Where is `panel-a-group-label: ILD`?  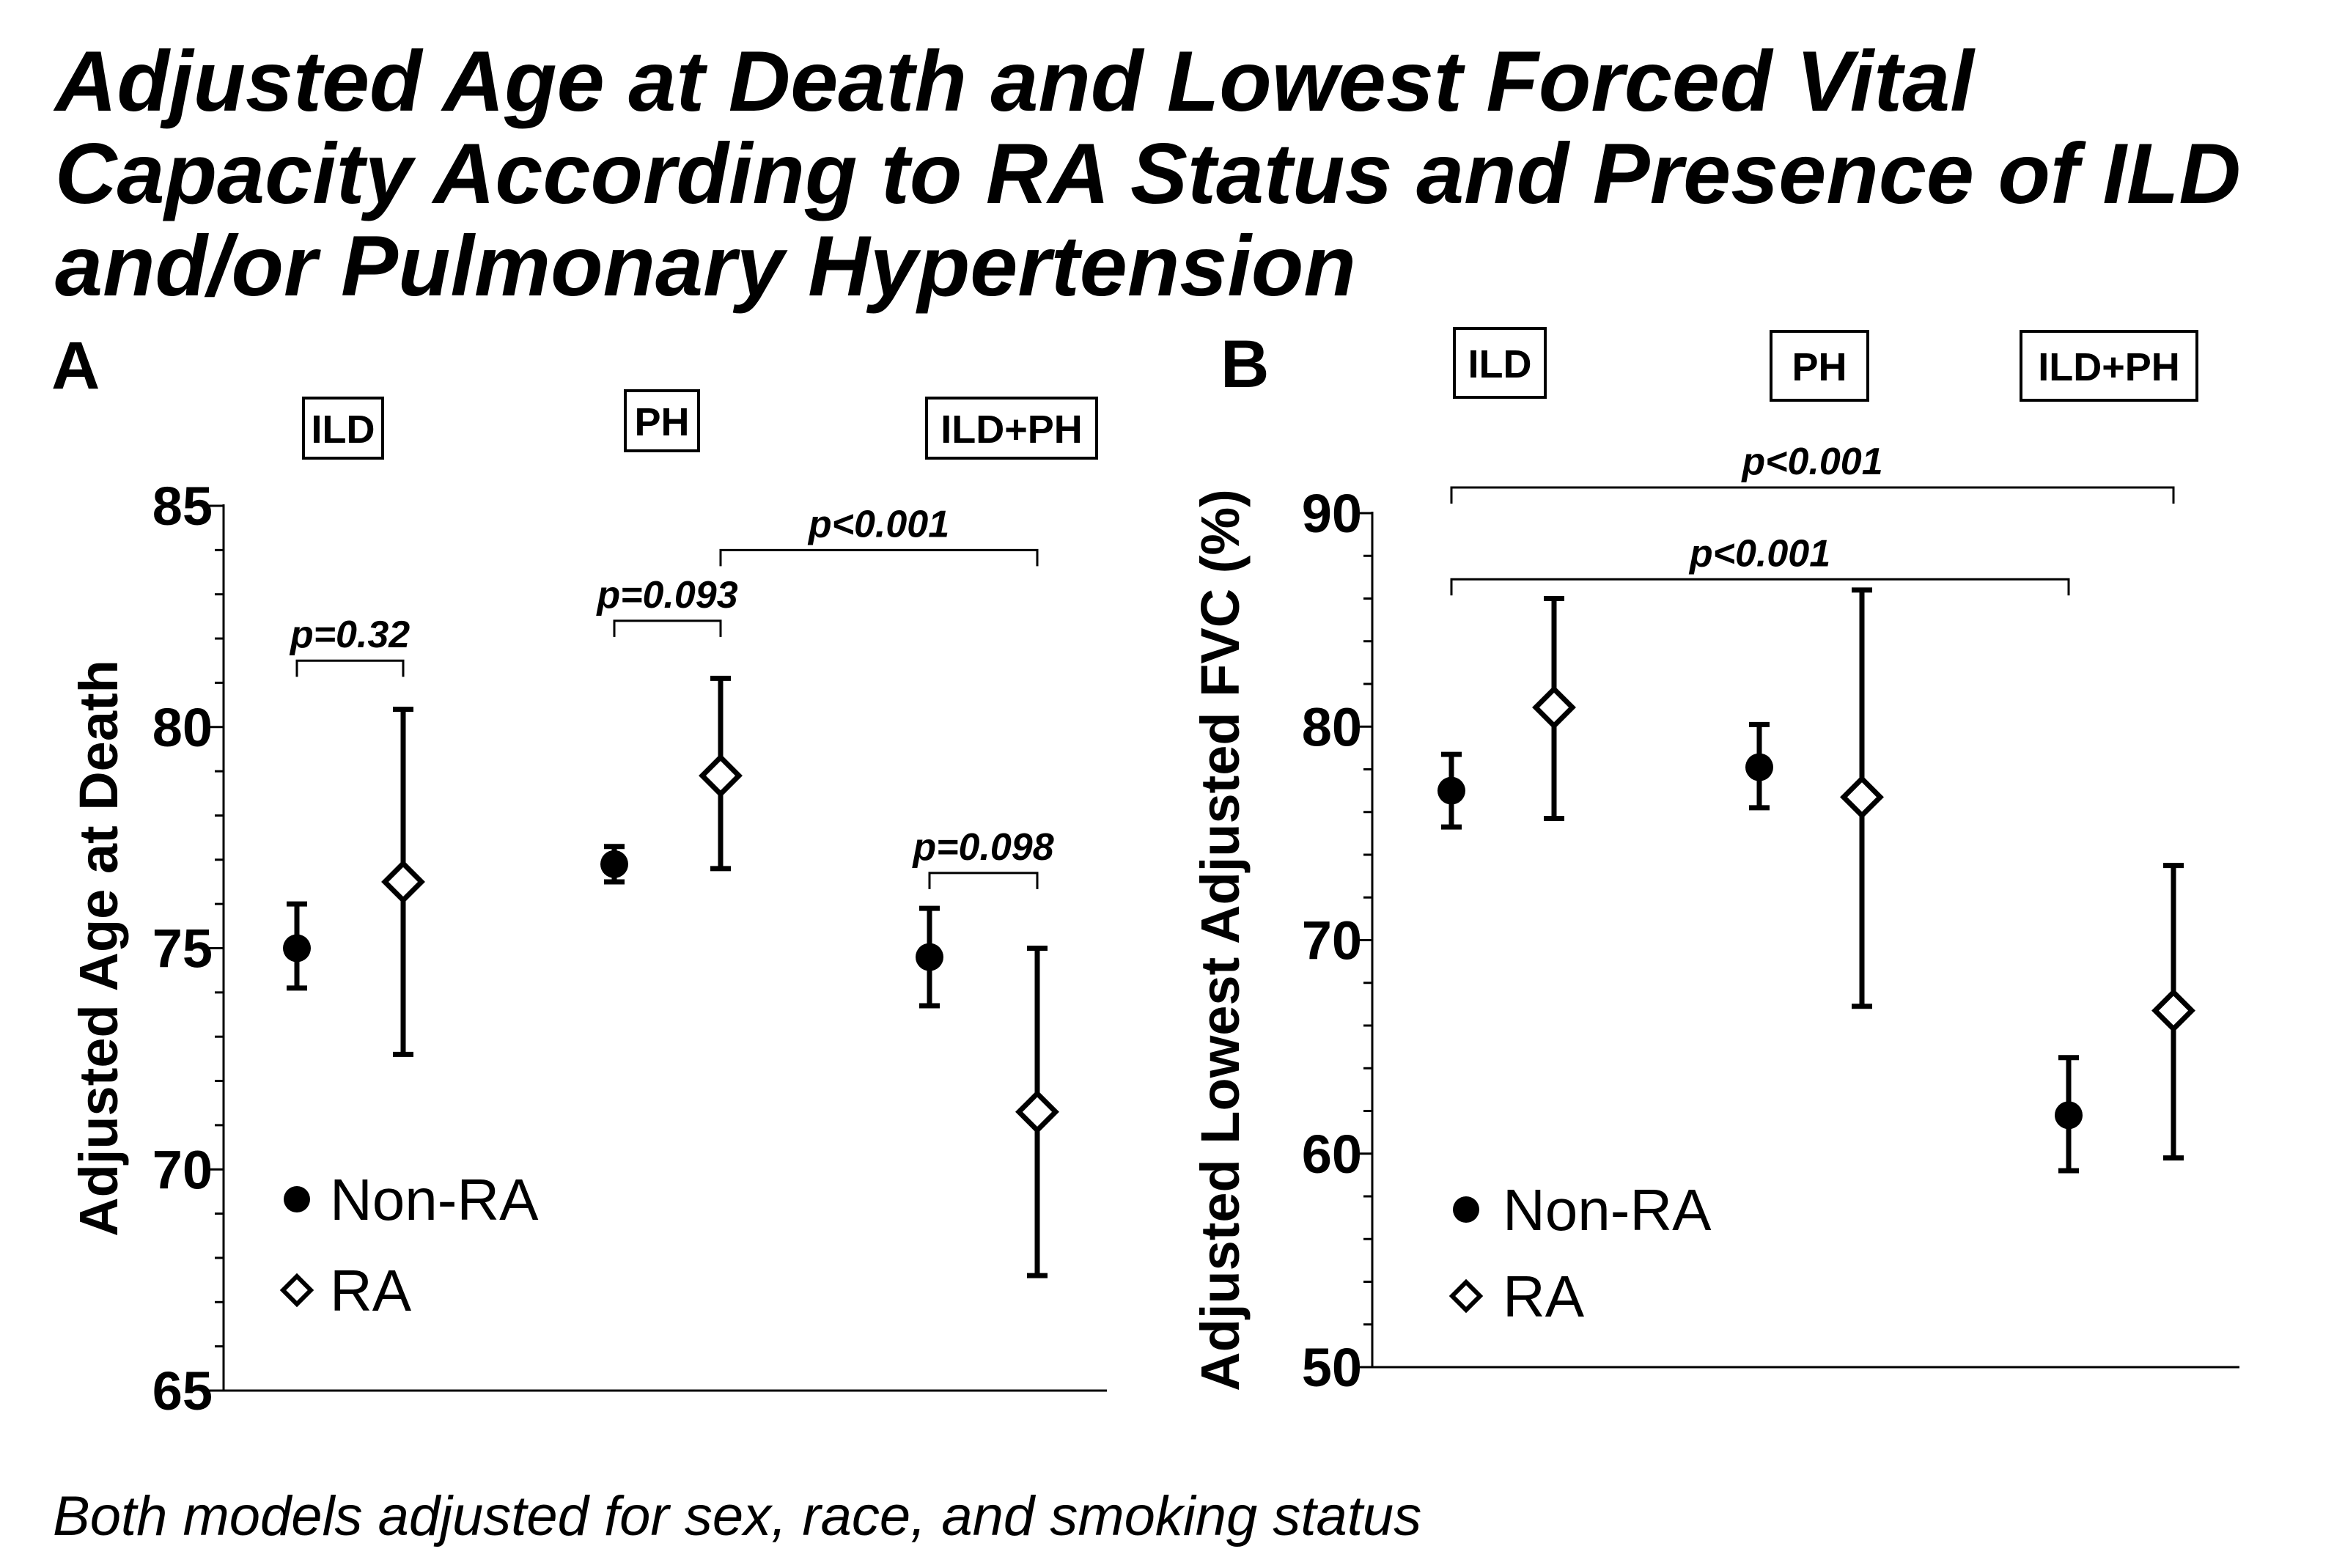 panel-a-group-label: ILD is located at coordinates (343, 430).